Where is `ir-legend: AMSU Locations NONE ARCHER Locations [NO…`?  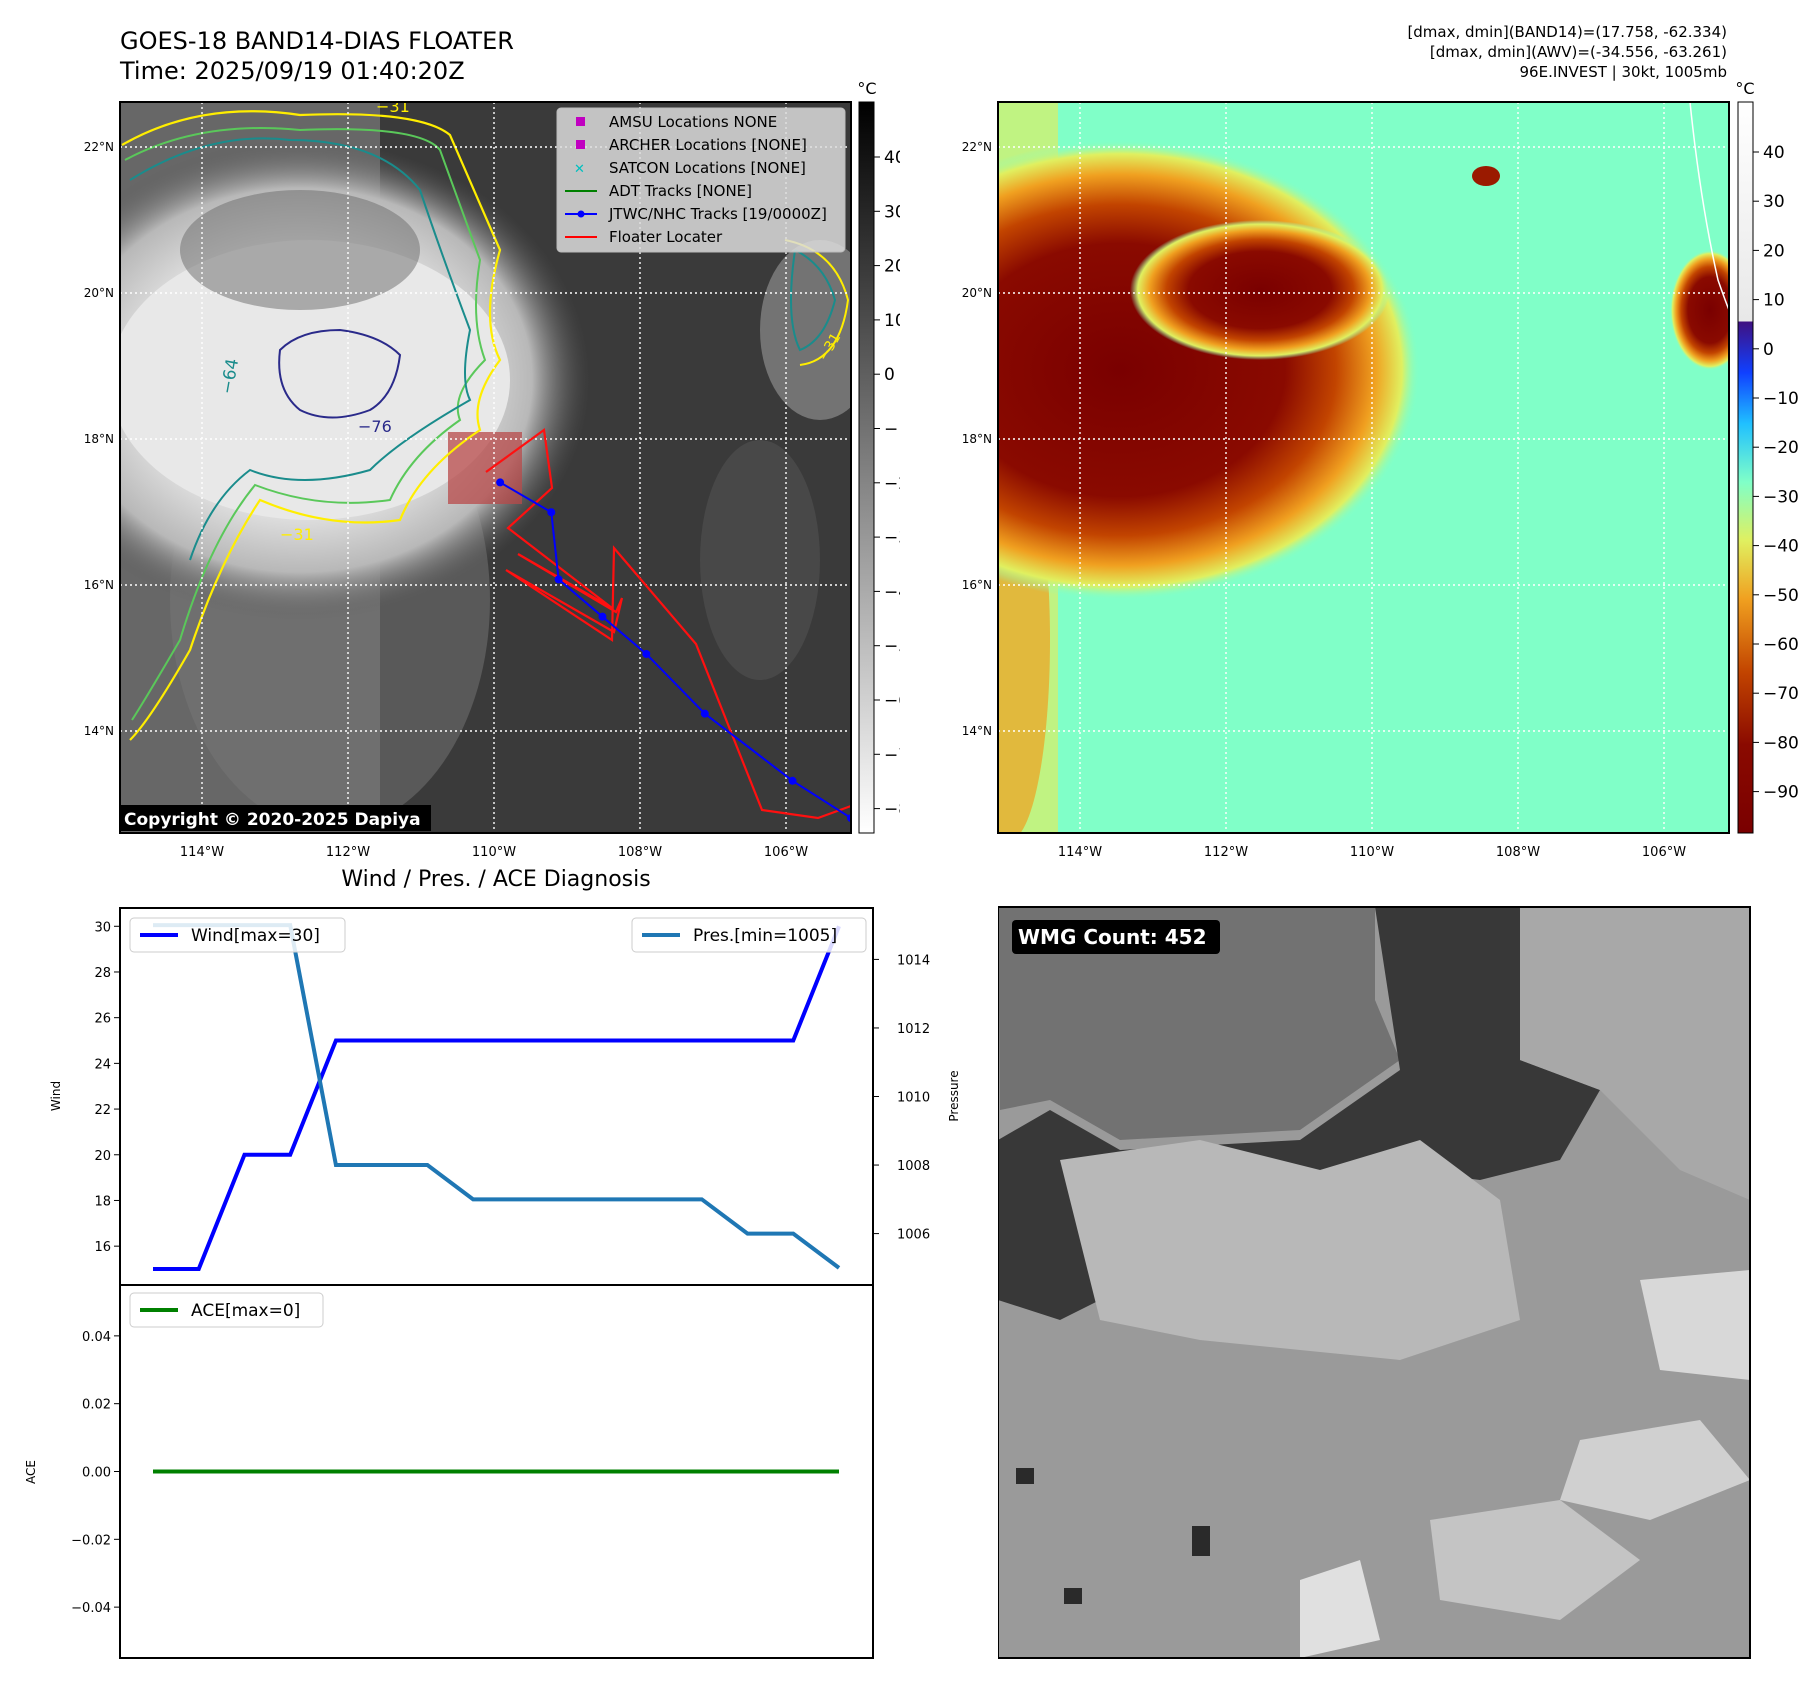
ir-legend: AMSU Locations NONE ARCHER Locations [NO… is located at coordinates (701, 180).